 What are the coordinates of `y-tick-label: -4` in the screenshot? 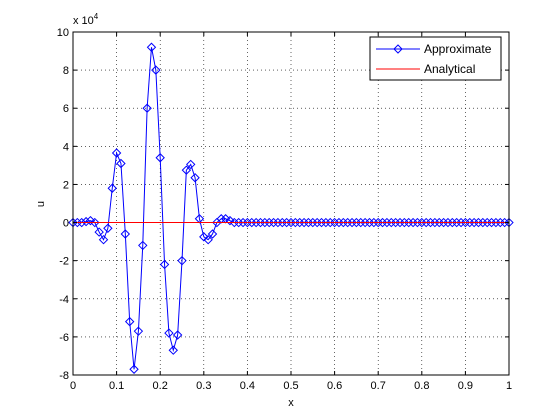 It's located at (64, 300).